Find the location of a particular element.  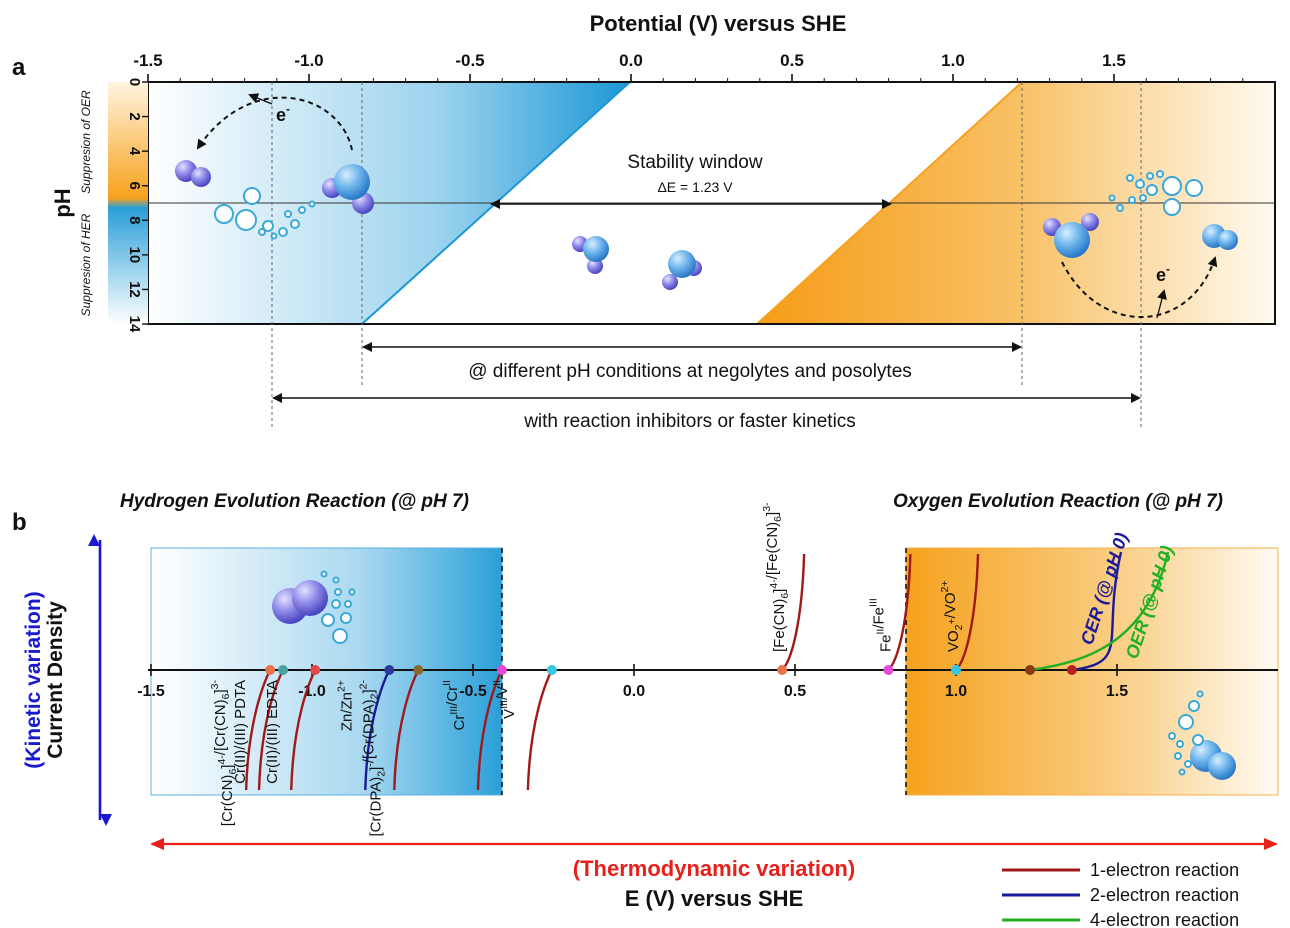

point-zn is located at coordinates (389, 670).